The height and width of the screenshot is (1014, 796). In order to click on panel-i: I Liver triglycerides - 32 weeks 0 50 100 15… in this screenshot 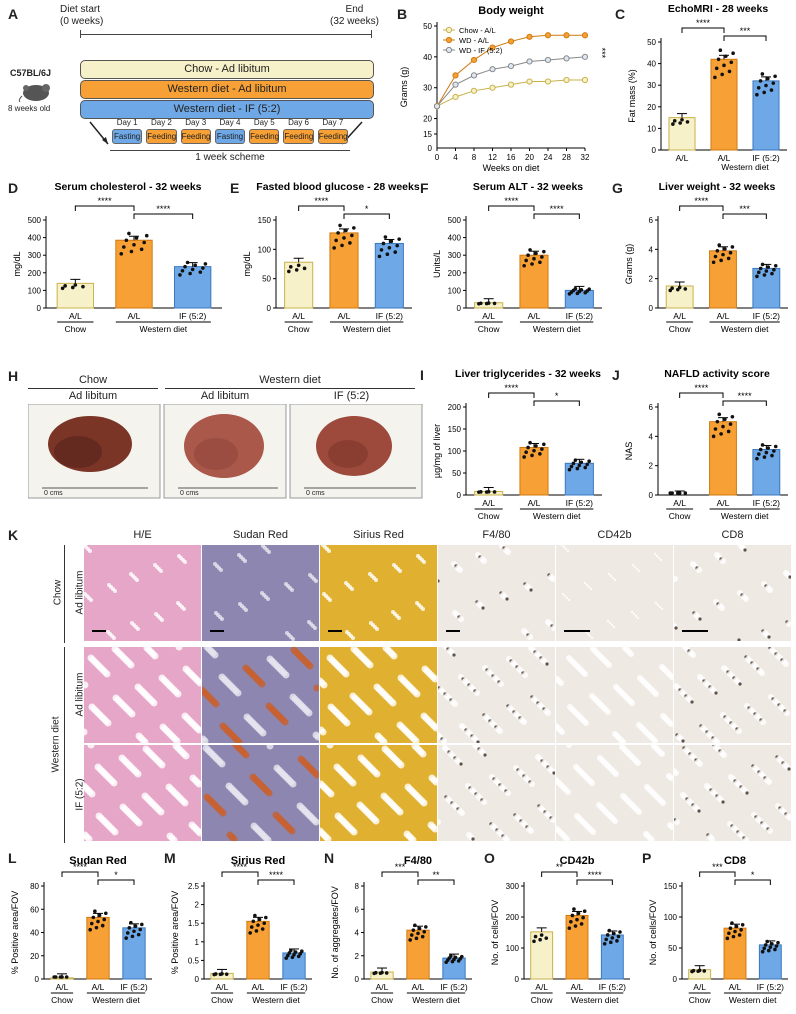, I will do `click(515, 445)`.